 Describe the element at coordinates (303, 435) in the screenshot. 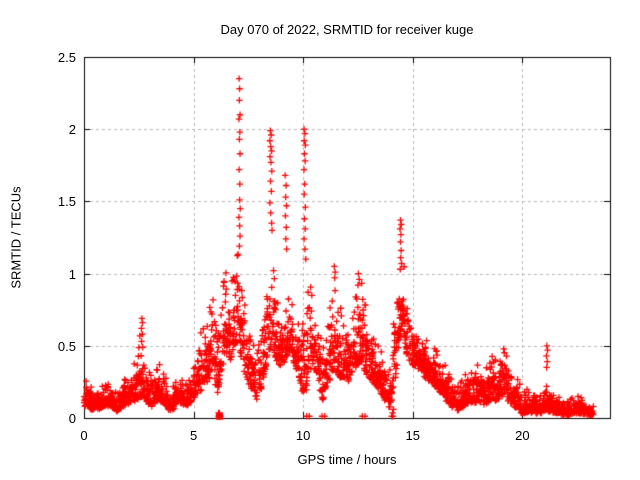

I see `x-tick-label: 10` at that location.